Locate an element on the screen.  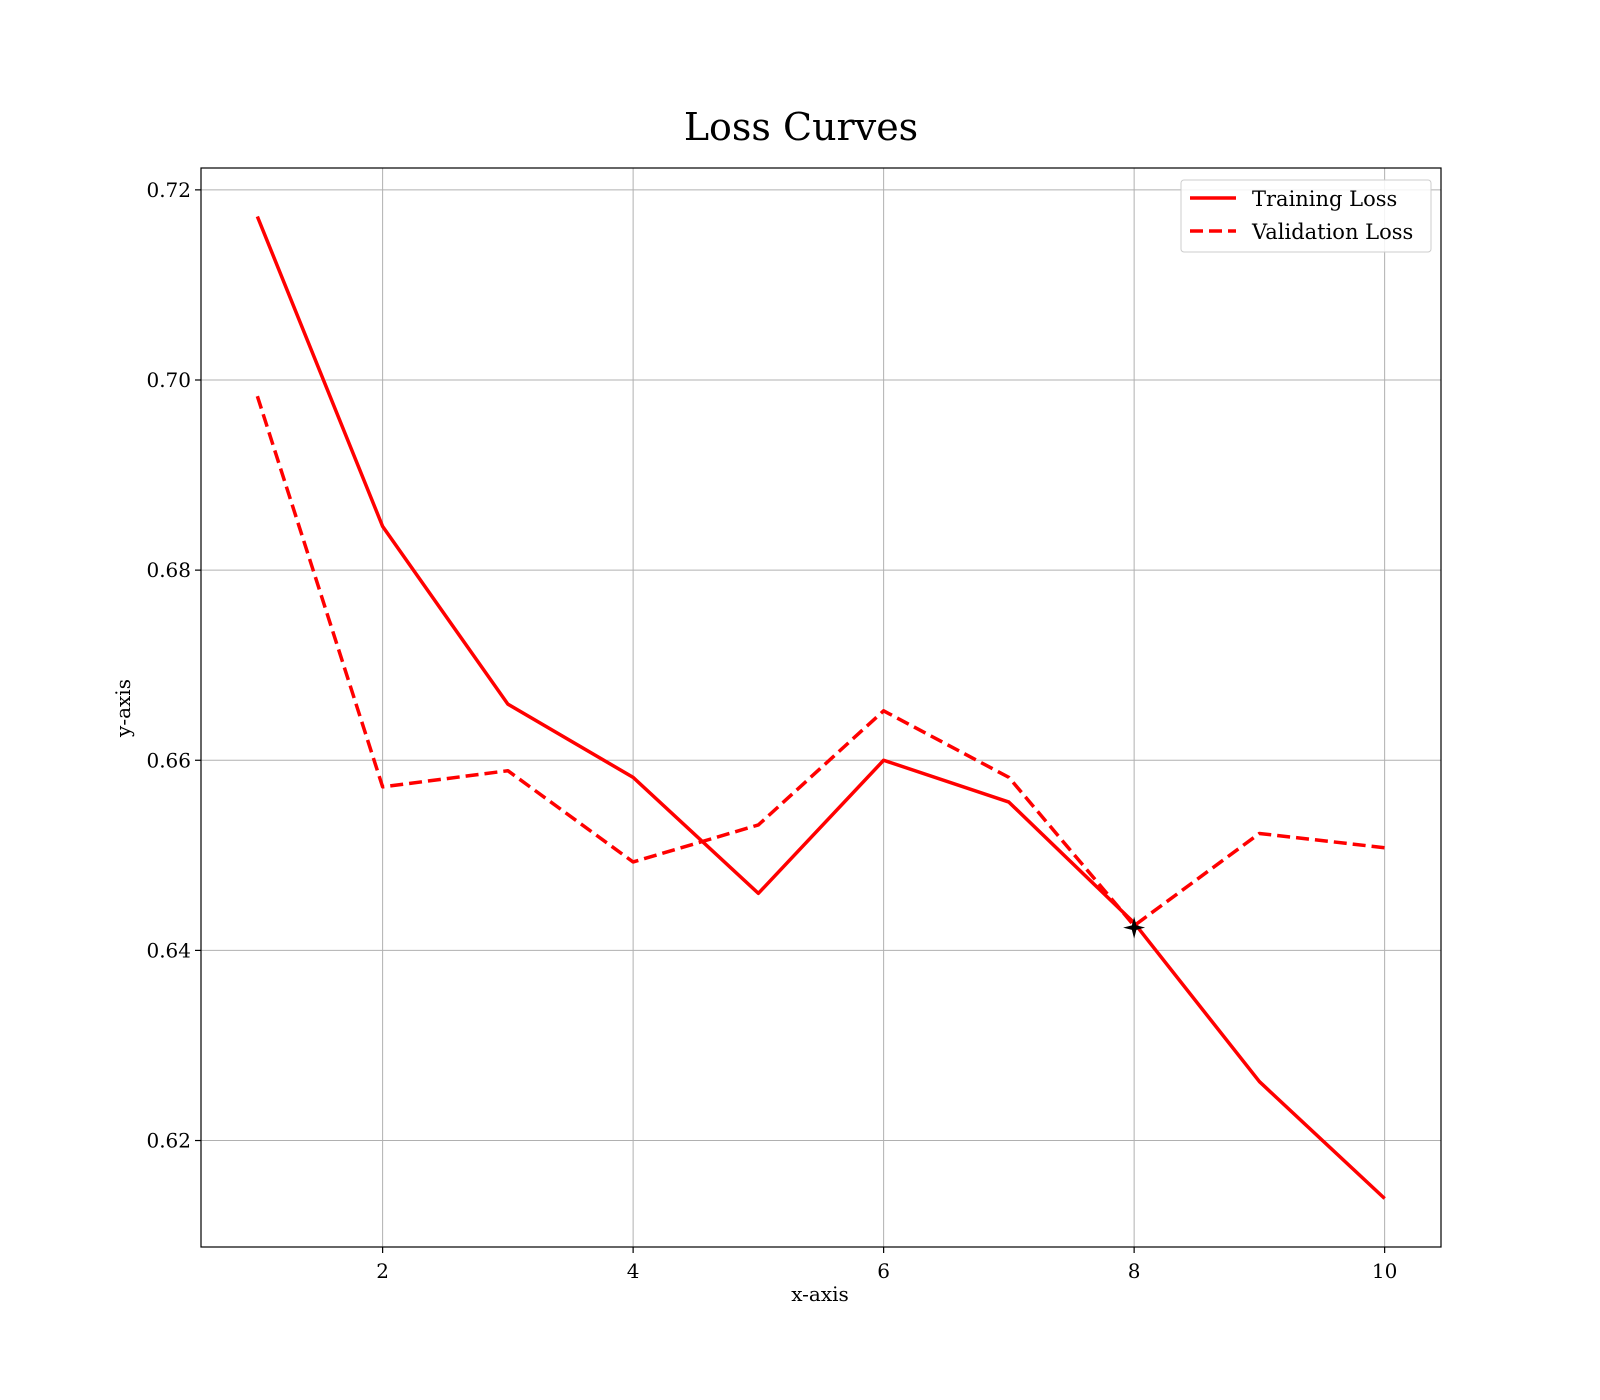
y-axis-title: y-axis is located at coordinates (123, 708).